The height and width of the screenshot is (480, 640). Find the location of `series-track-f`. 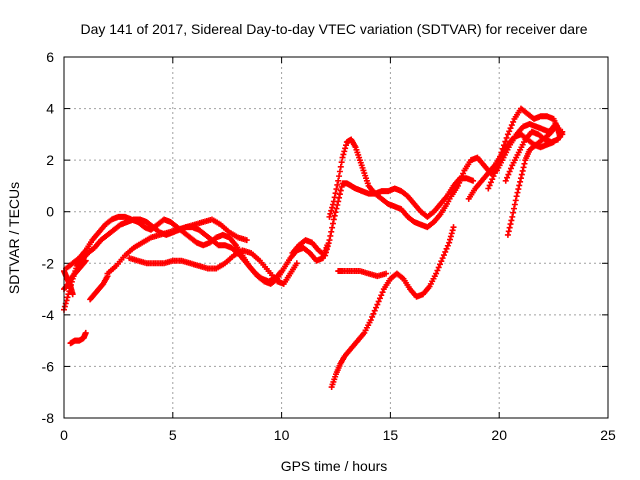

series-track-f is located at coordinates (395, 183).